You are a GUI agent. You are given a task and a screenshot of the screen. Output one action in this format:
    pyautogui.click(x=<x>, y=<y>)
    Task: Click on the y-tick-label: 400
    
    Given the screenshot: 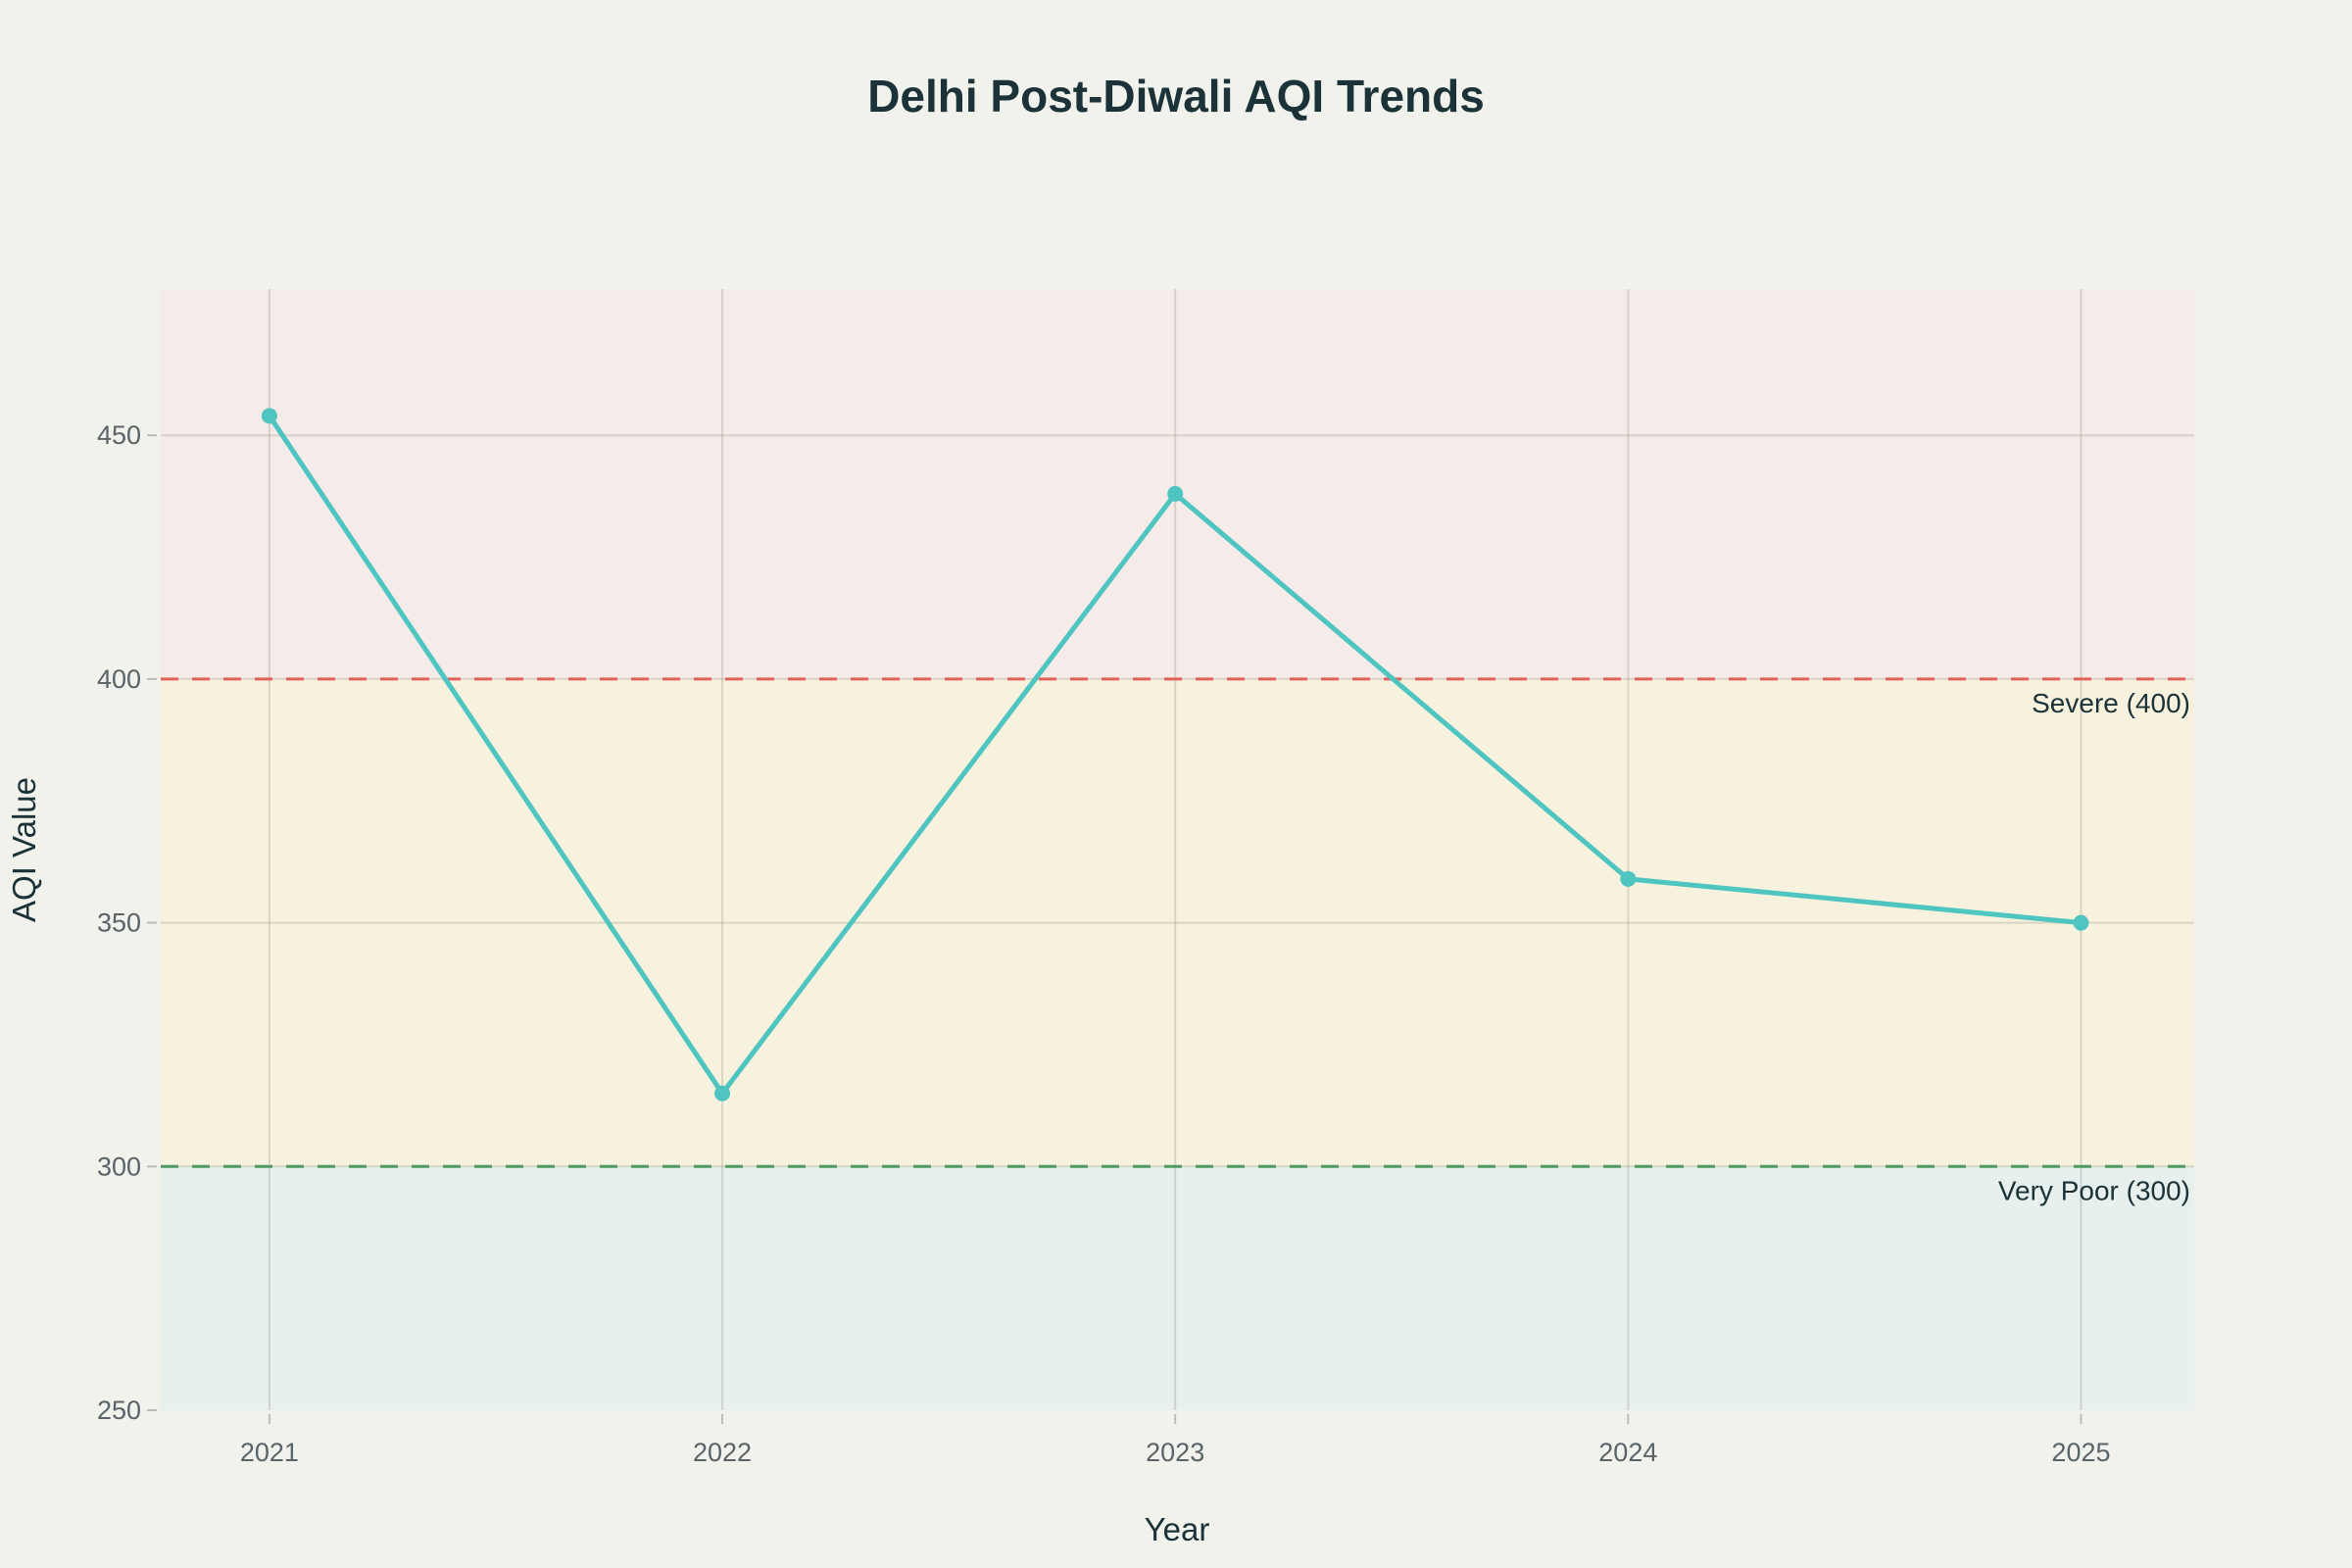 What is the action you would take?
    pyautogui.click(x=119, y=679)
    